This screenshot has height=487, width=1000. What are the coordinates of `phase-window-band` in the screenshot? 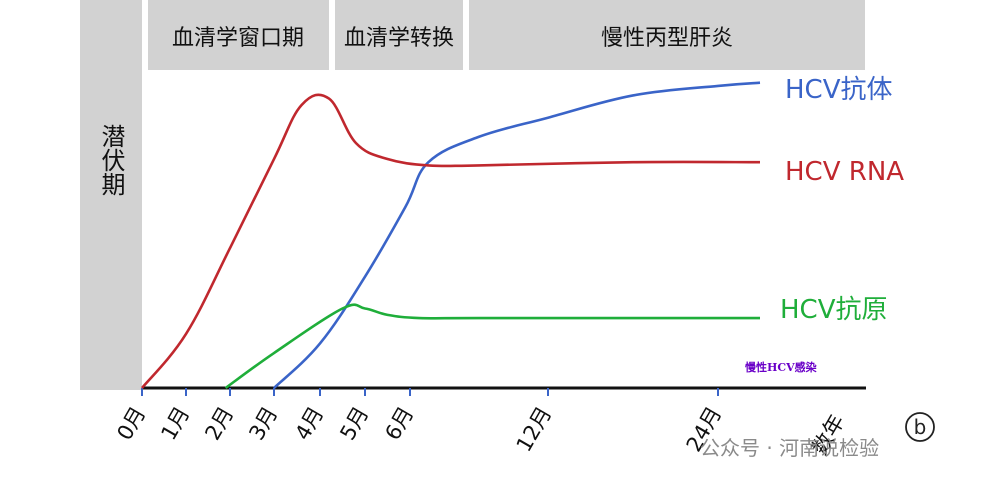 It's located at (238, 35).